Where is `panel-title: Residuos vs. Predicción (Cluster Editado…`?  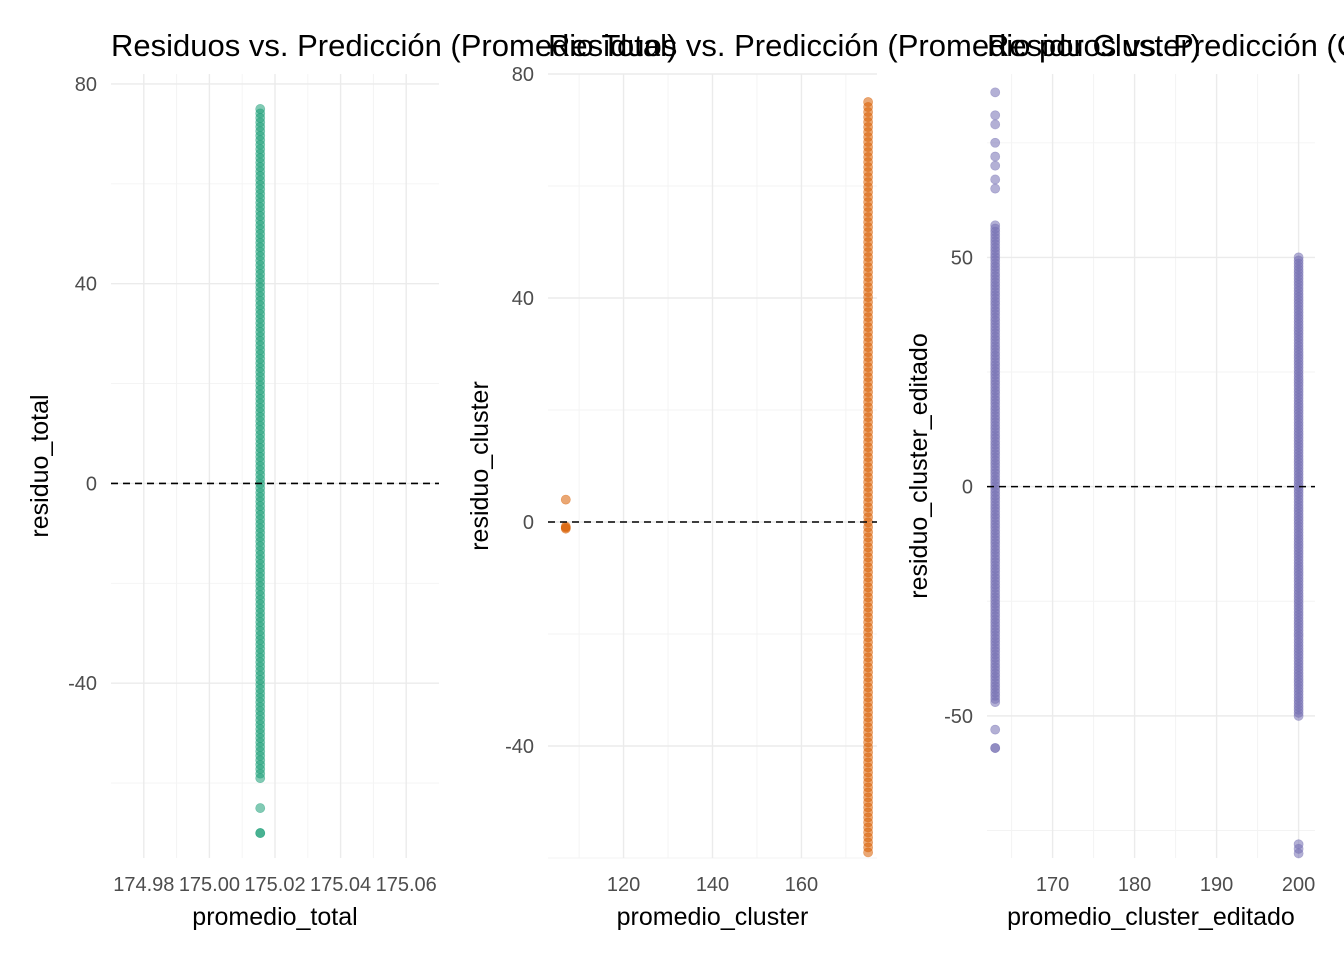
panel-title: Residuos vs. Predicción (Cluster Editado… is located at coordinates (1165, 45).